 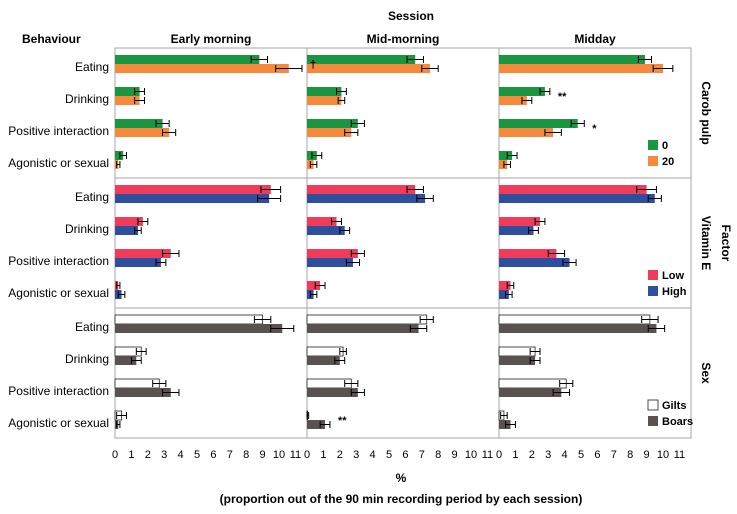 I want to click on panel-frame, so click(x=595, y=373).